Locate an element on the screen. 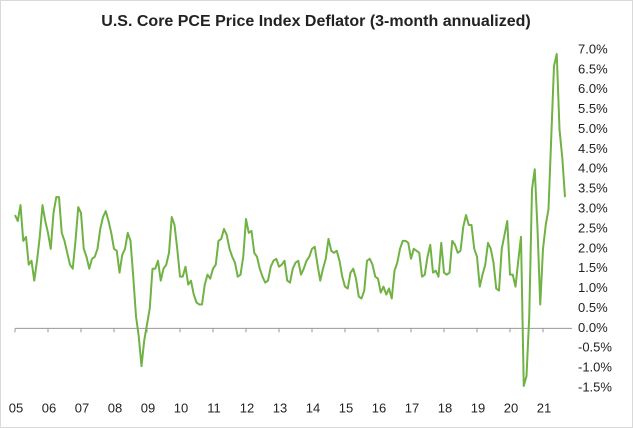 The image size is (633, 428). y-tick-label: -0.5% is located at coordinates (595, 347).